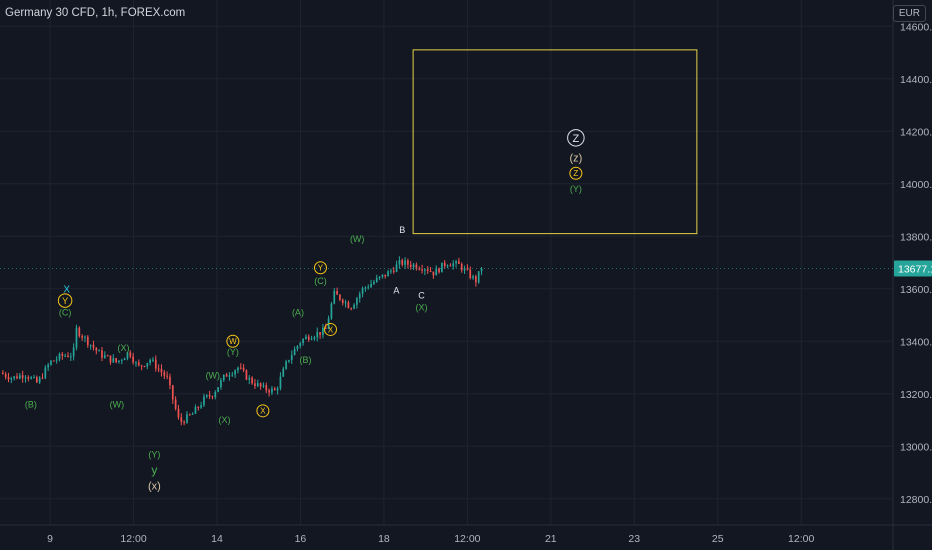 The width and height of the screenshot is (932, 550). Describe the element at coordinates (124, 348) in the screenshot. I see `wave-label: (X)` at that location.